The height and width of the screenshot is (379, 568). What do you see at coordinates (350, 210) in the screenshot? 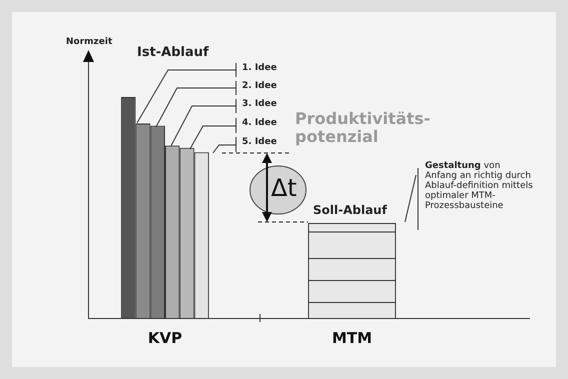
I see `annotation: Soll-Ablauf` at bounding box center [350, 210].